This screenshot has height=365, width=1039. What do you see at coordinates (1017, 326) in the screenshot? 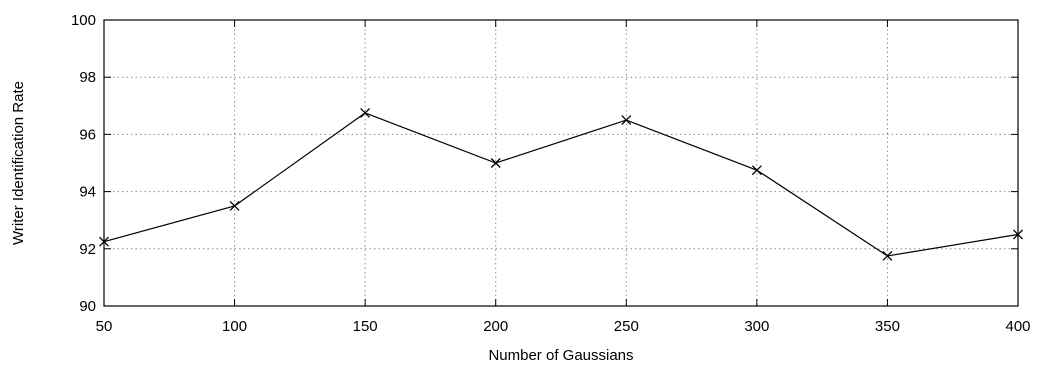
I see `x-tick-label: 400` at bounding box center [1017, 326].